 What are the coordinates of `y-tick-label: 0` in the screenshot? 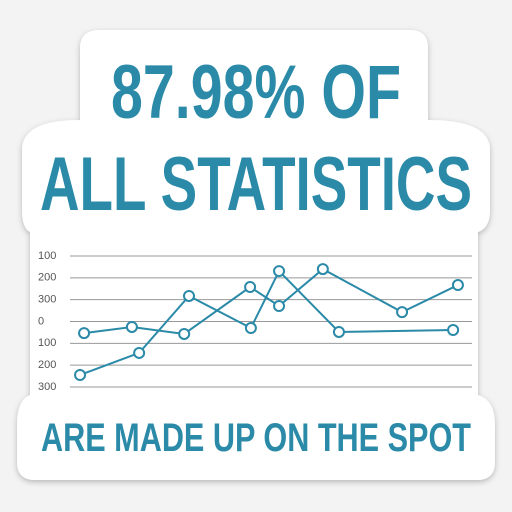 It's located at (41, 321).